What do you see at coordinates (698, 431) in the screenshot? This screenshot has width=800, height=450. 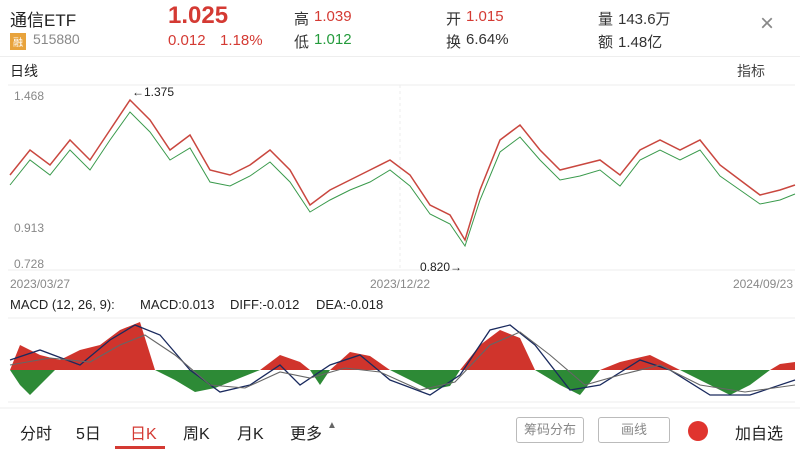 I see `record-button` at bounding box center [698, 431].